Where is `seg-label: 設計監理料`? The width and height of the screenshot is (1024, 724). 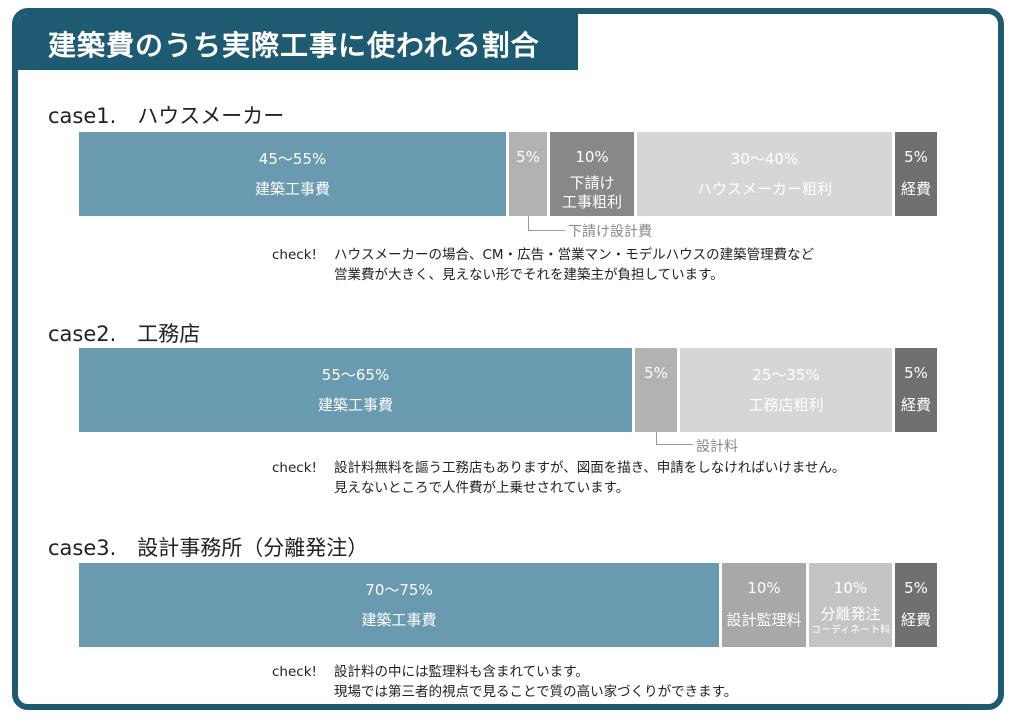
seg-label: 設計監理料 is located at coordinates (764, 620).